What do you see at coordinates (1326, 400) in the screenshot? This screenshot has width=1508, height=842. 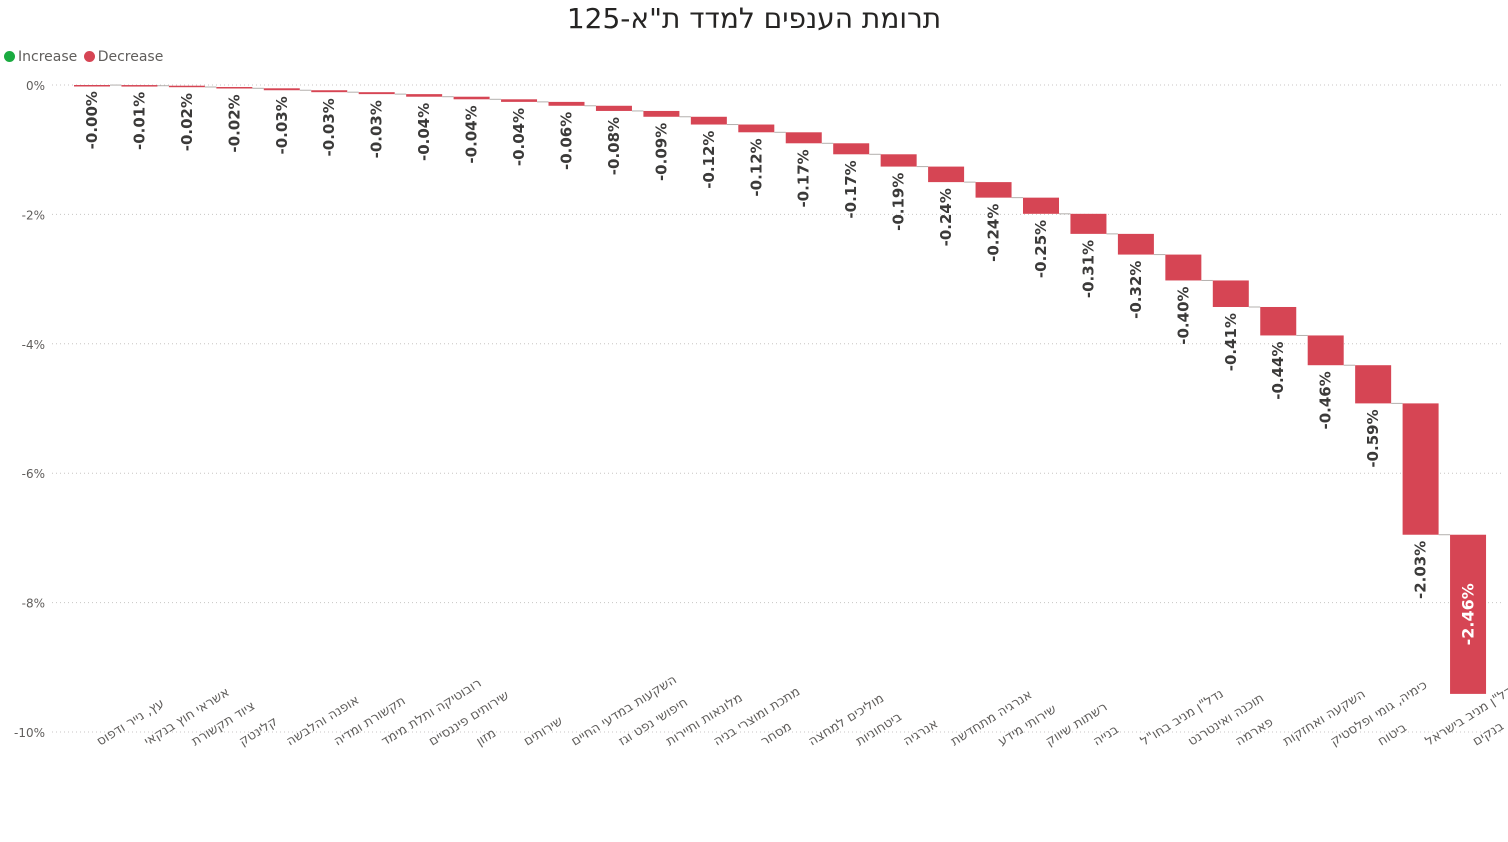 I see `data-label: -0.46%` at bounding box center [1326, 400].